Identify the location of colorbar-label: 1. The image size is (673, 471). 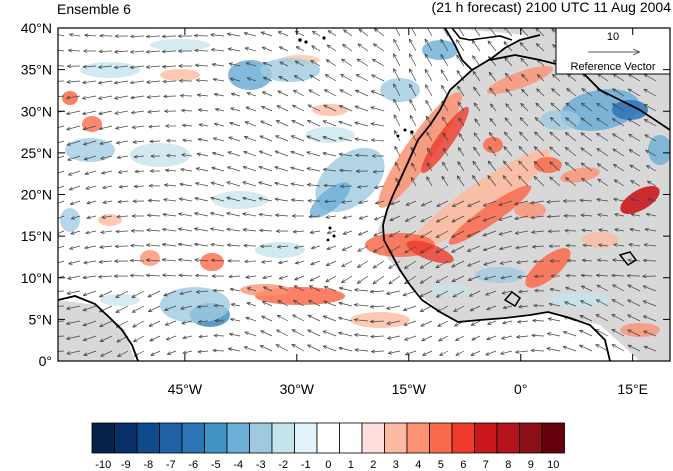
(351, 465).